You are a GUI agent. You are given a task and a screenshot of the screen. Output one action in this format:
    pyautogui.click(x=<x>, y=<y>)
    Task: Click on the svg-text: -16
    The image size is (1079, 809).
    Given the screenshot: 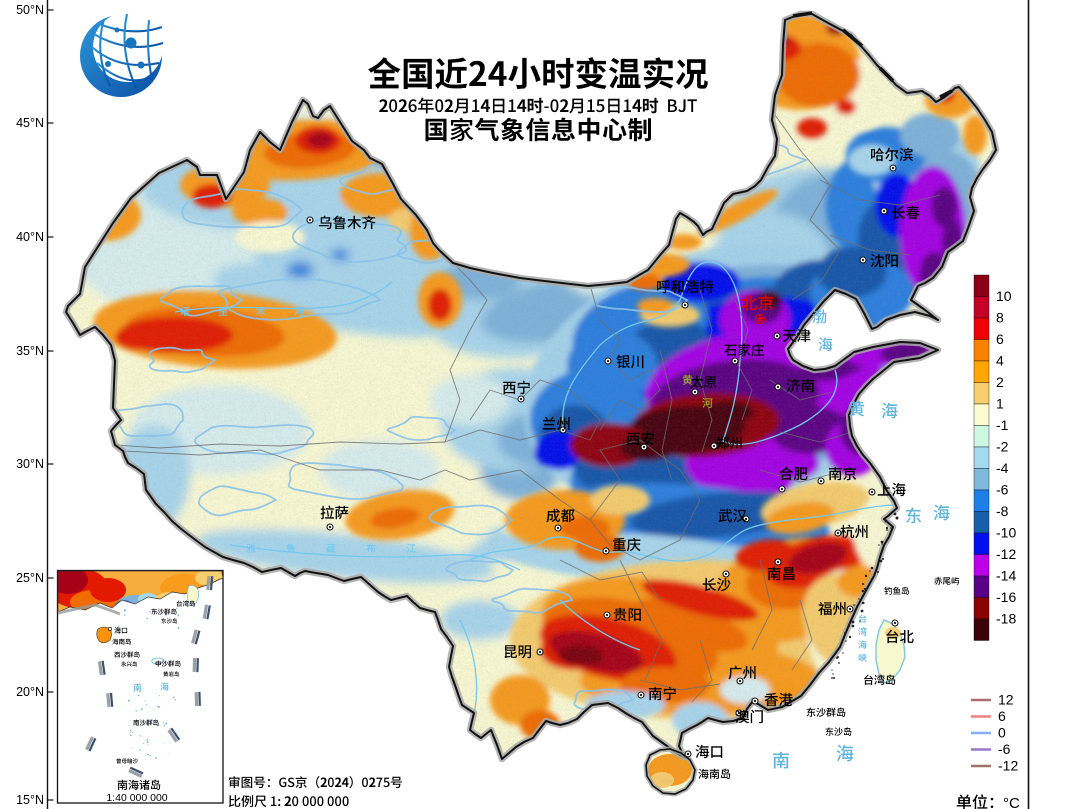 What is the action you would take?
    pyautogui.click(x=1006, y=597)
    